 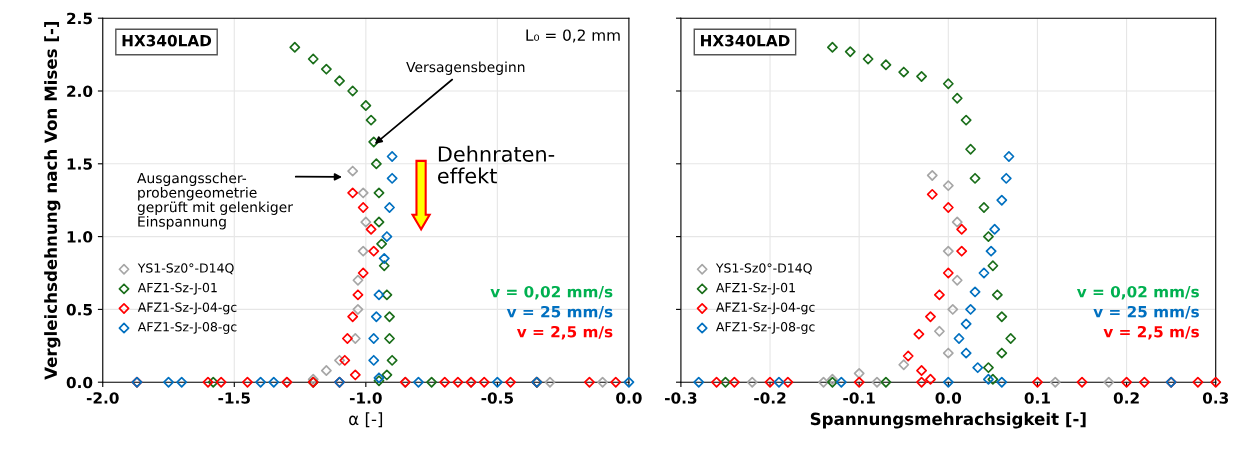 I want to click on y-tick-label: 2.5, so click(x=79, y=18).